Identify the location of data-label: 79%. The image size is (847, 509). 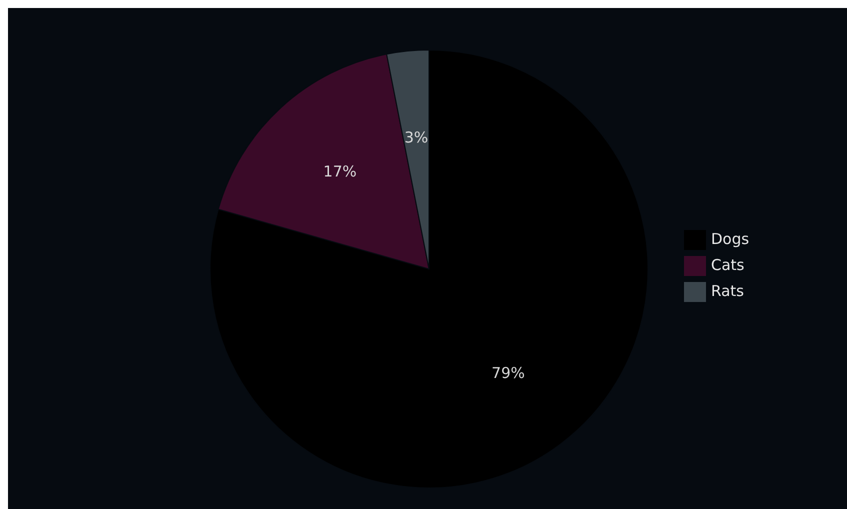
(508, 373).